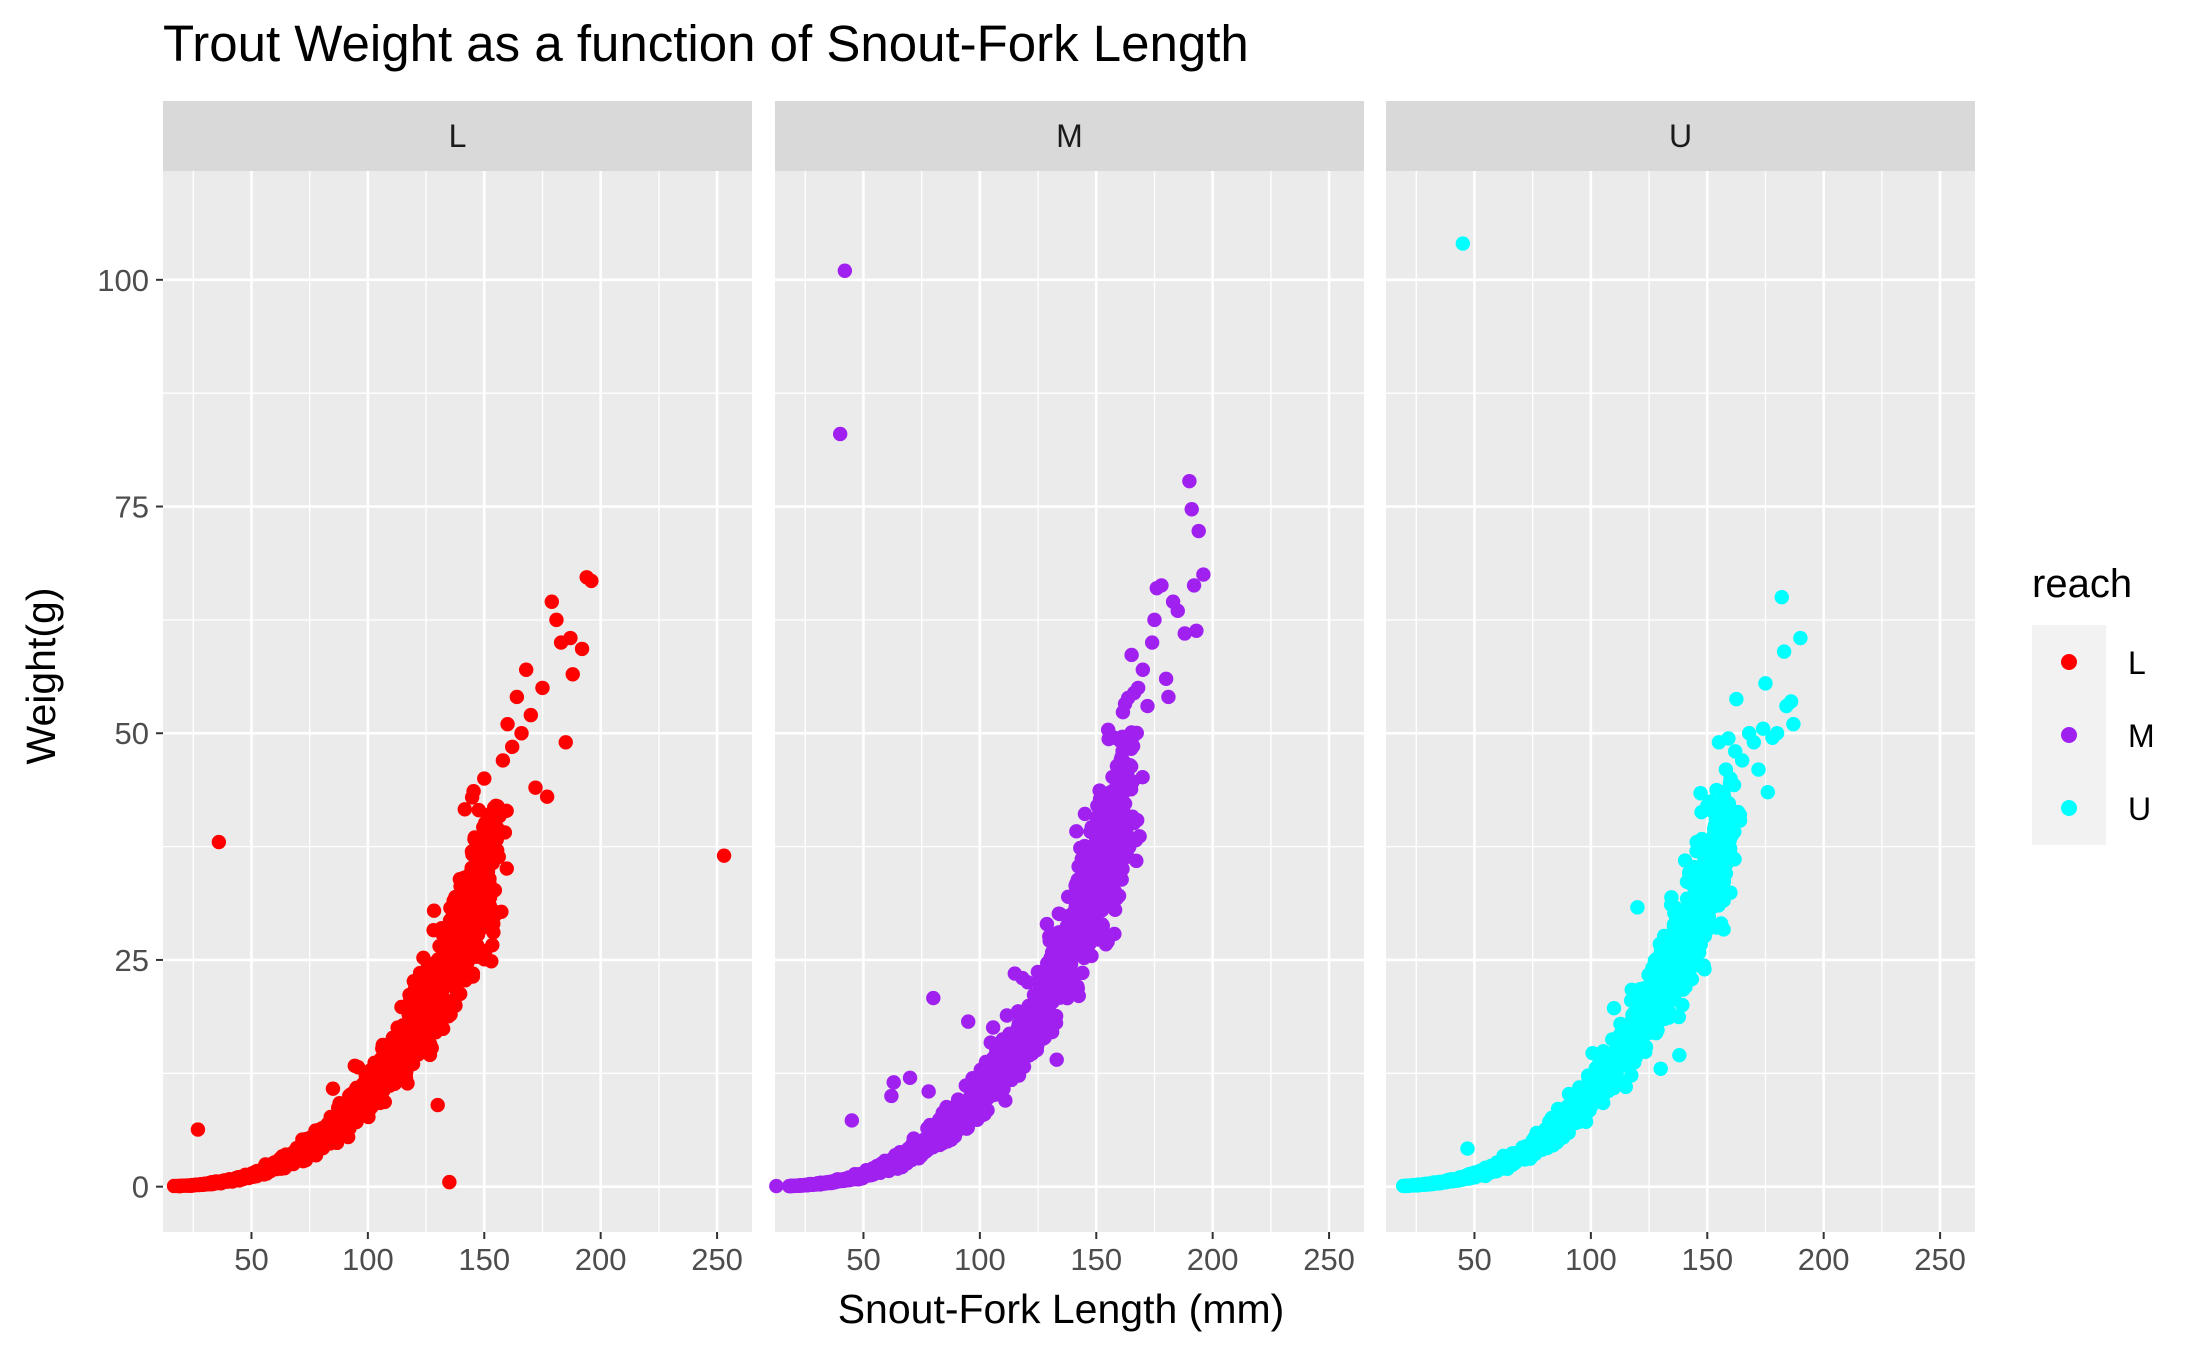  What do you see at coordinates (990, 728) in the screenshot?
I see `data-points-m` at bounding box center [990, 728].